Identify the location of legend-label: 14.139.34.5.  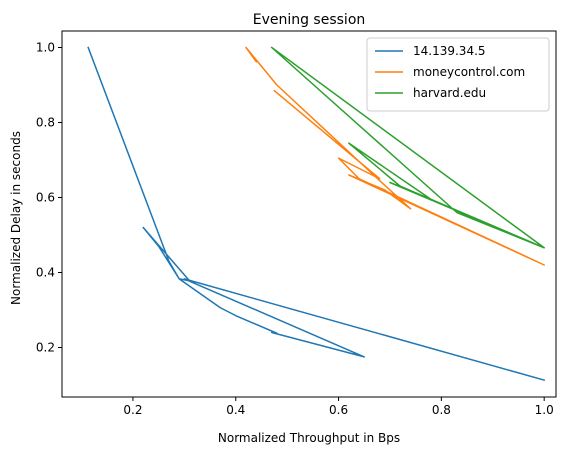
(449, 51).